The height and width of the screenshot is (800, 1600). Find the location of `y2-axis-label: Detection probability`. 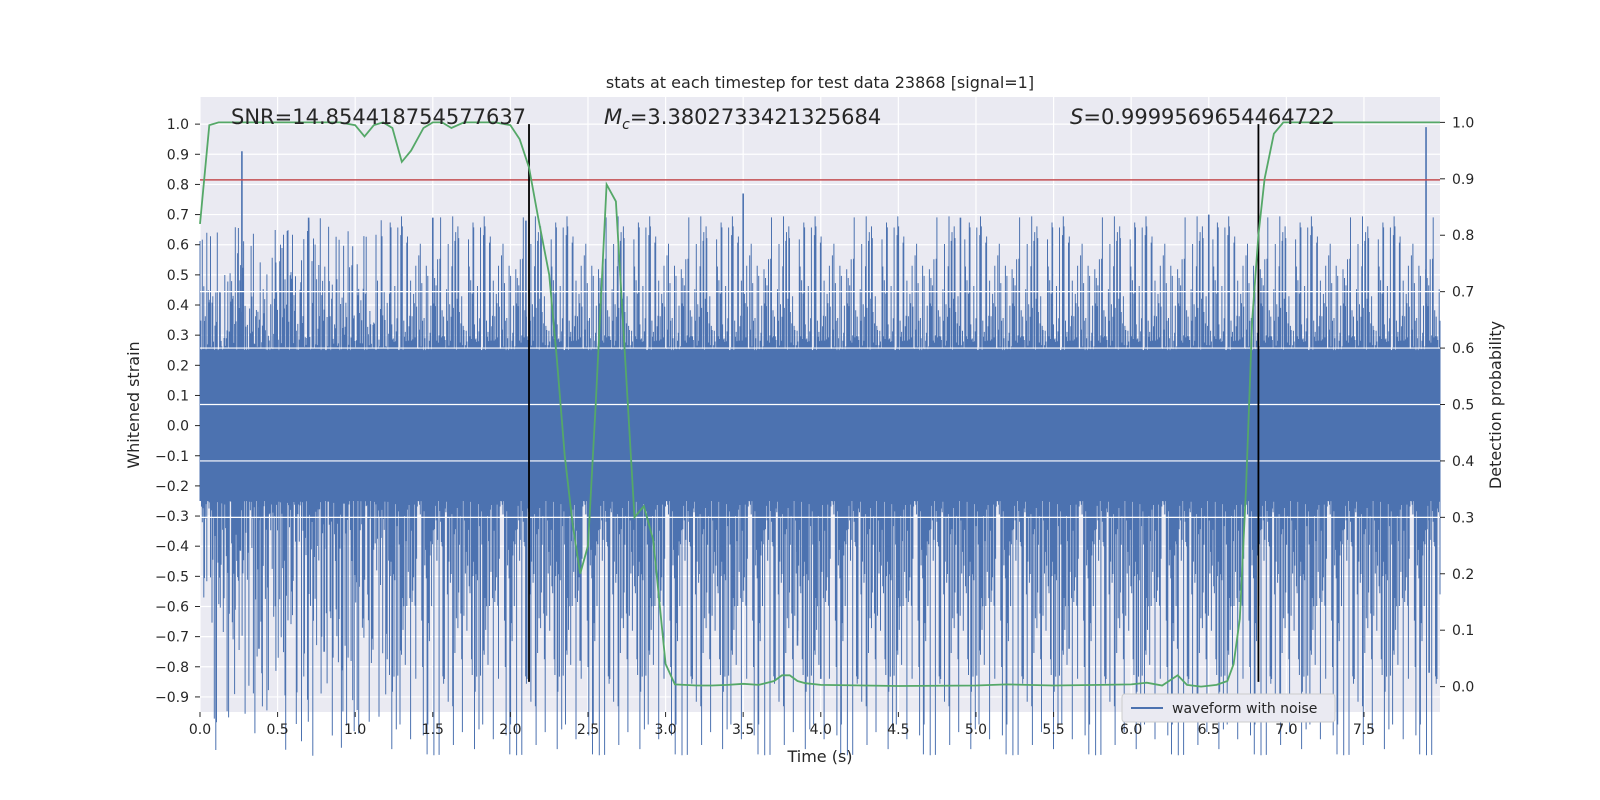

y2-axis-label: Detection probability is located at coordinates (1495, 405).